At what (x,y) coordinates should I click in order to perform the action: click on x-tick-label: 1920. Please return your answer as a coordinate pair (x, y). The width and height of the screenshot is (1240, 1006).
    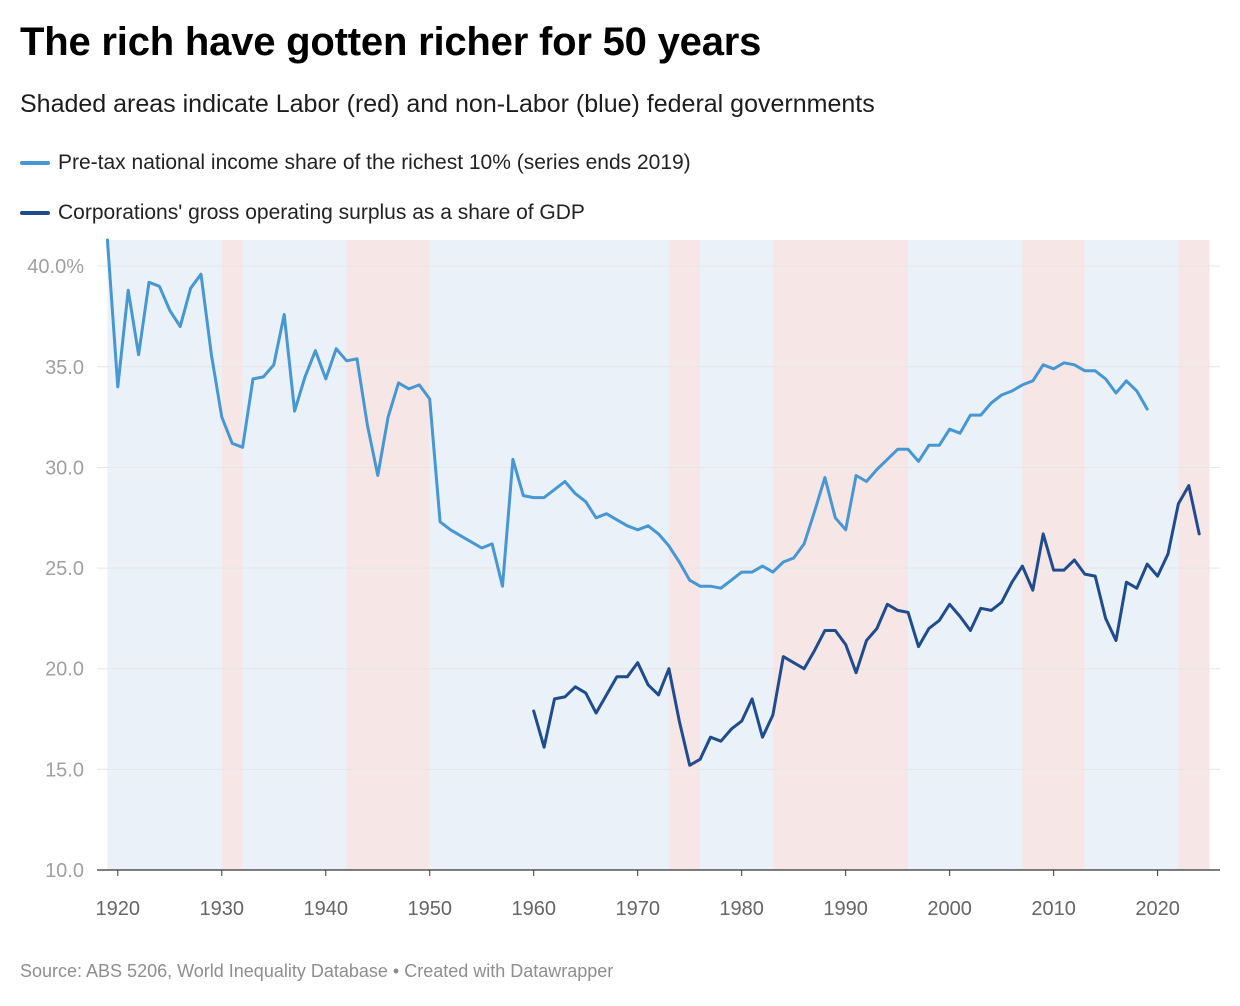
    Looking at the image, I should click on (118, 909).